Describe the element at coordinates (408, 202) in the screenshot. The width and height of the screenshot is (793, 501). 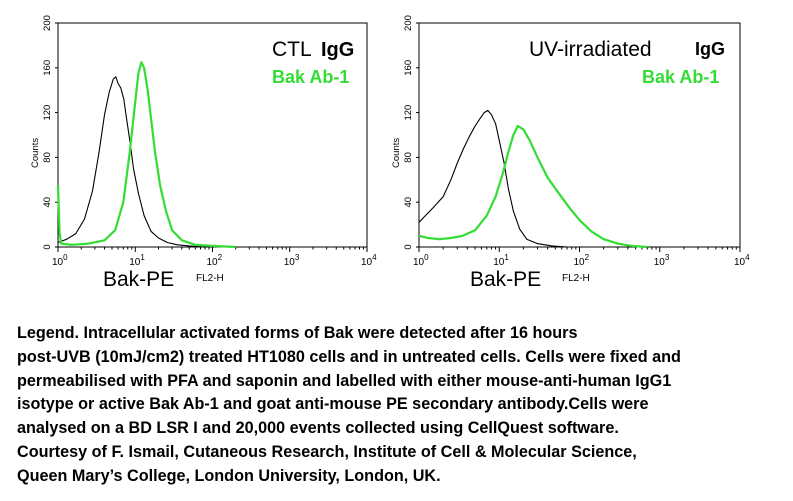
I see `uv-y-tick-label: 40` at that location.